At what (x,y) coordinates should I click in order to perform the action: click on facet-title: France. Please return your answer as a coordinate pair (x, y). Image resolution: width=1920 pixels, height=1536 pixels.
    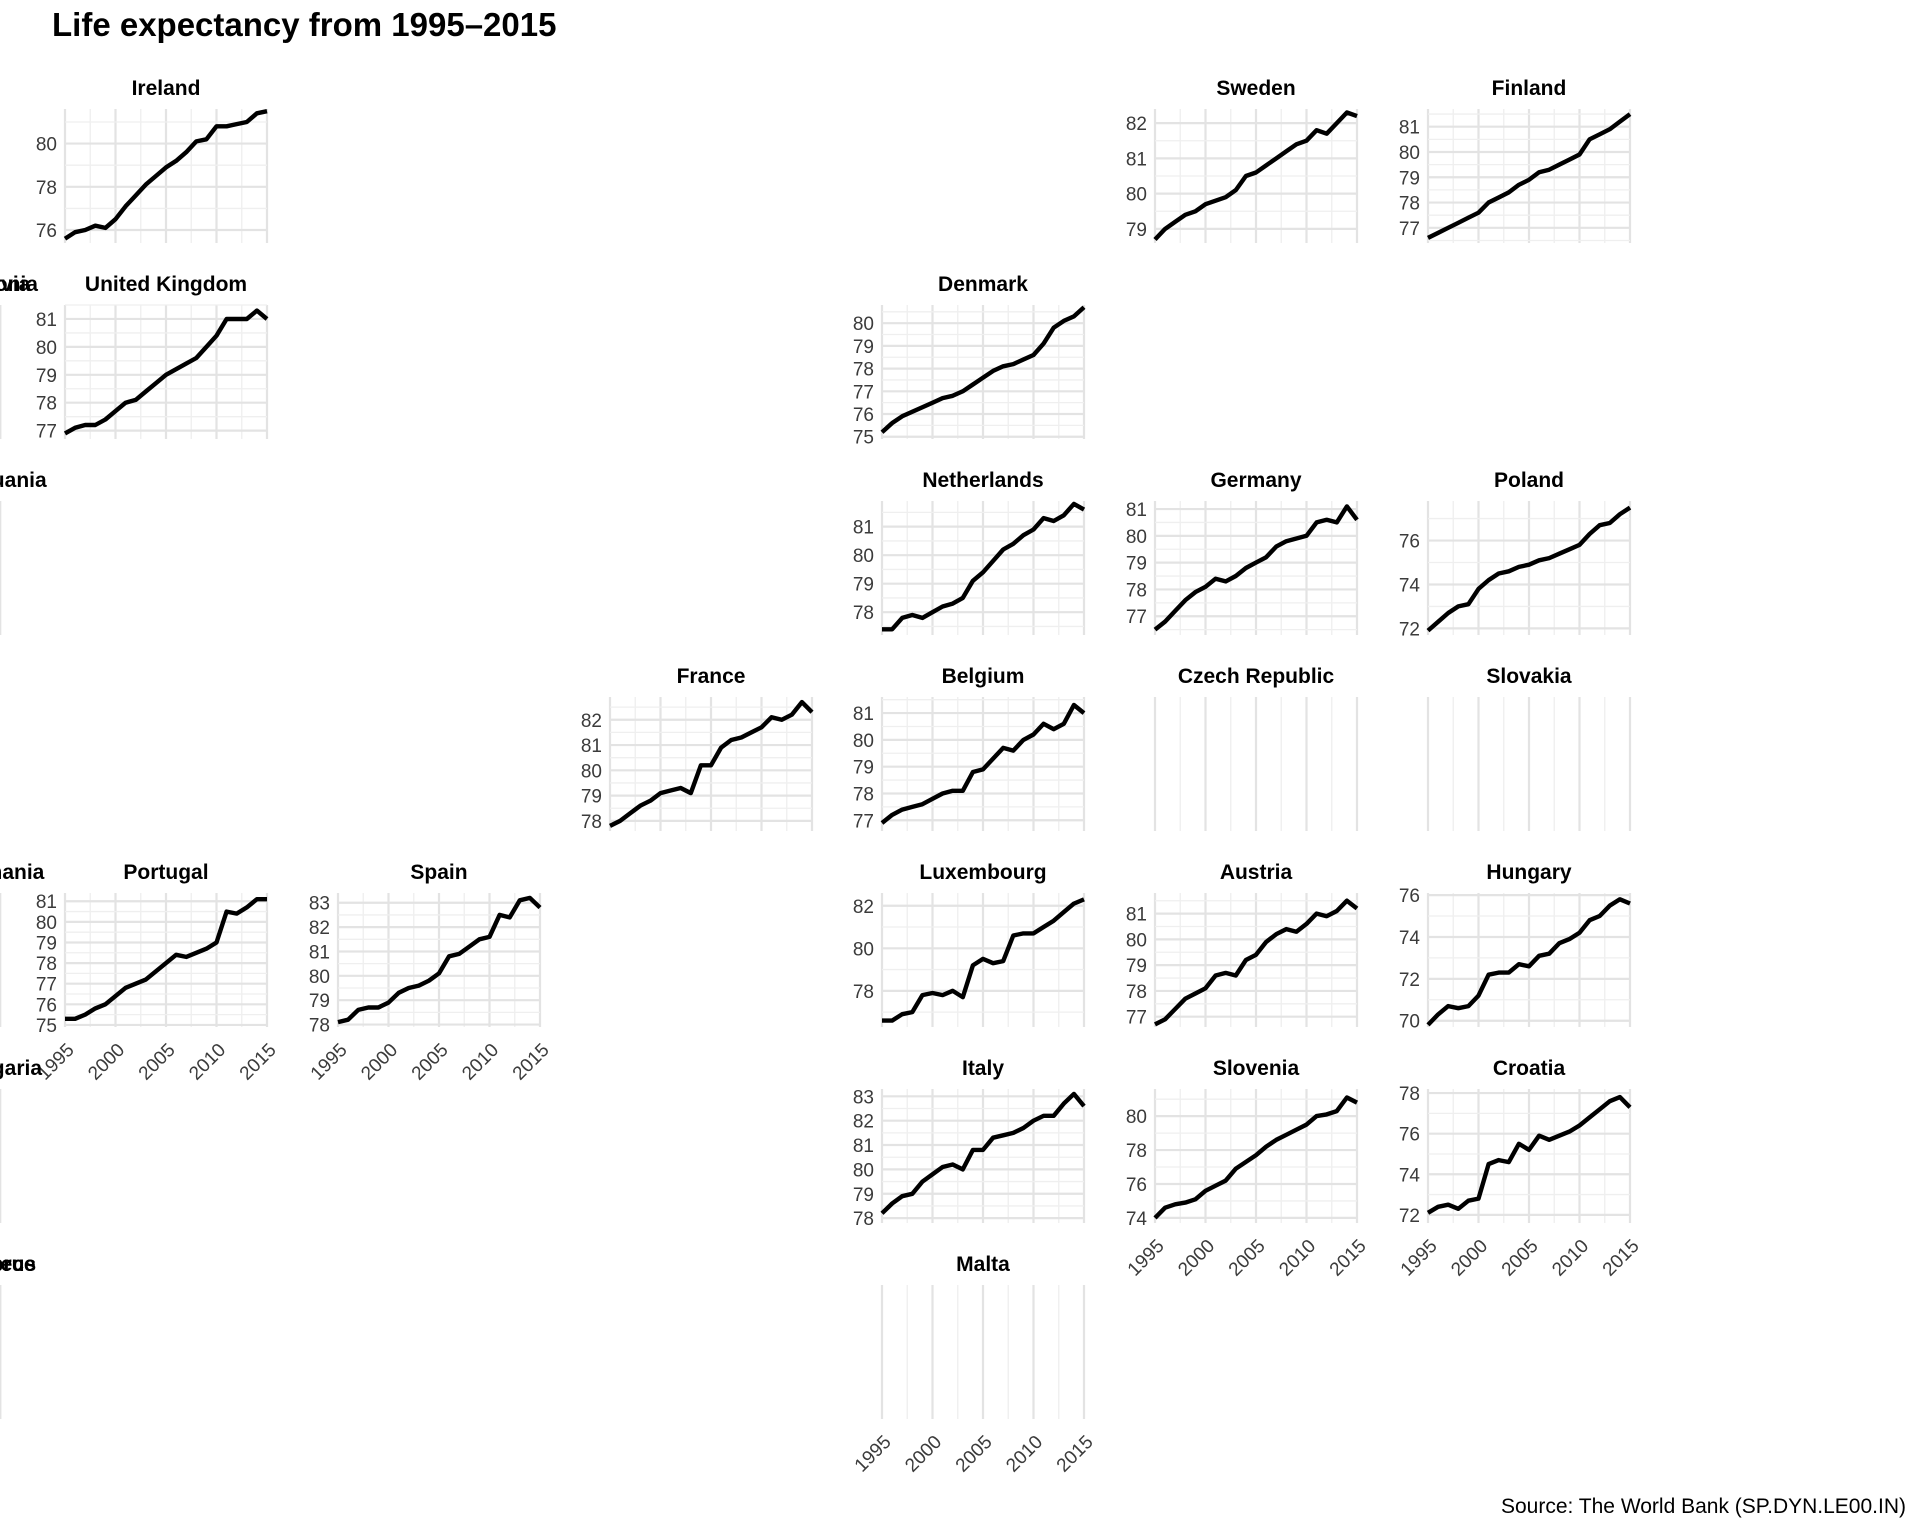
    Looking at the image, I should click on (711, 676).